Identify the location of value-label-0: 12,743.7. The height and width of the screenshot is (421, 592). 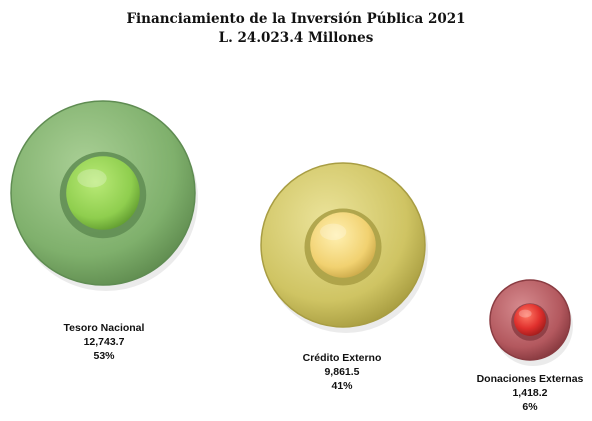
(104, 342).